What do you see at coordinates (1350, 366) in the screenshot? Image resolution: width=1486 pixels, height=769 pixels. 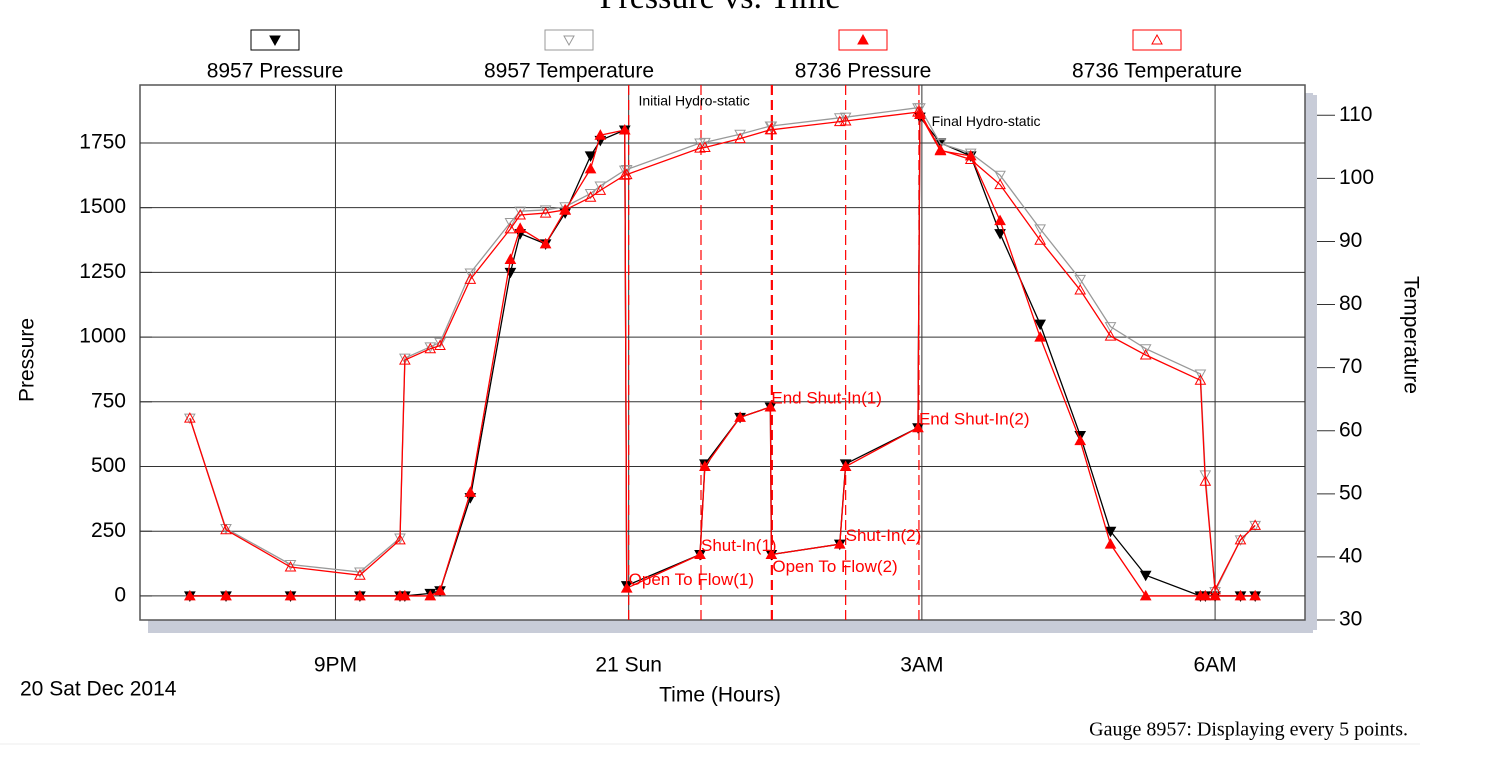 I see `y2-tick-label: 70` at bounding box center [1350, 366].